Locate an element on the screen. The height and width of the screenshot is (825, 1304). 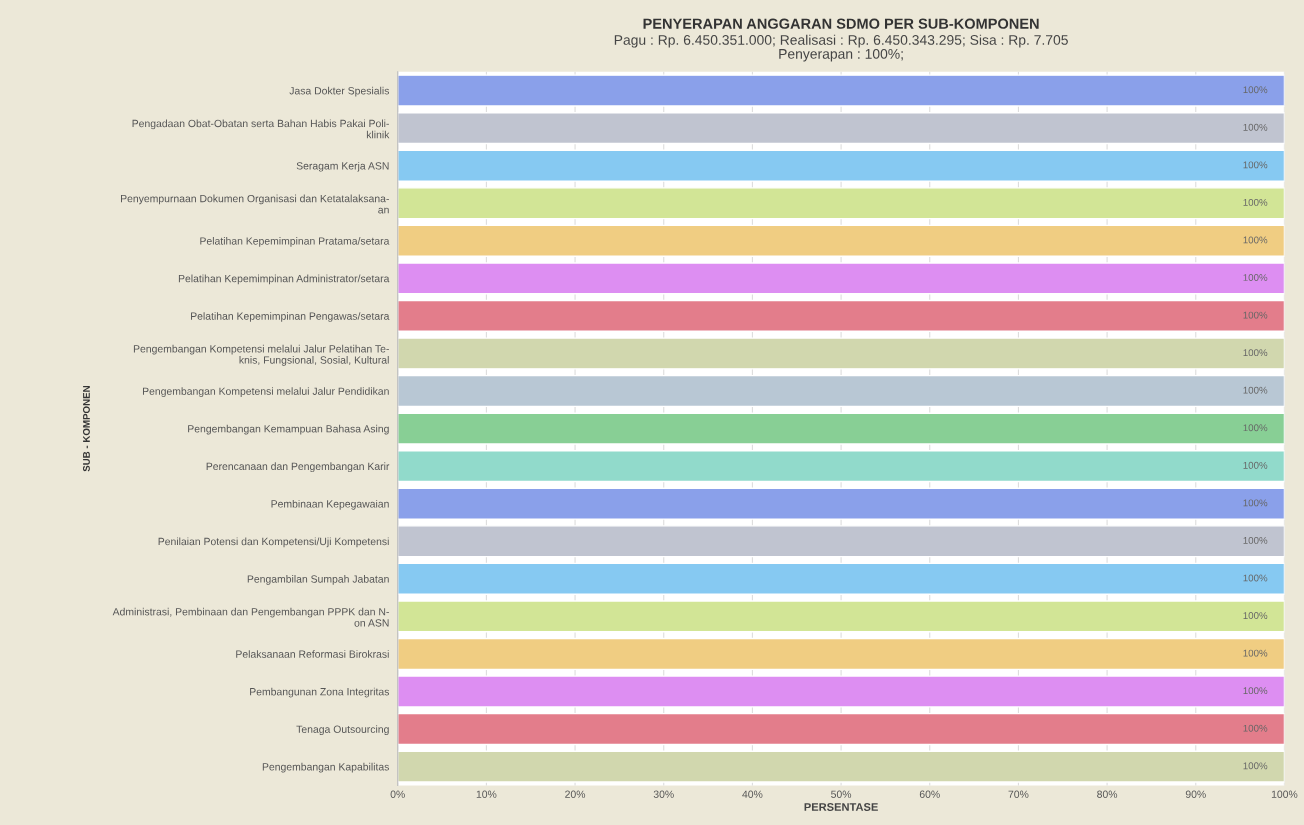
y-tick-label: Pengembangan Kemampuan Bahasa Asing is located at coordinates (288, 429).